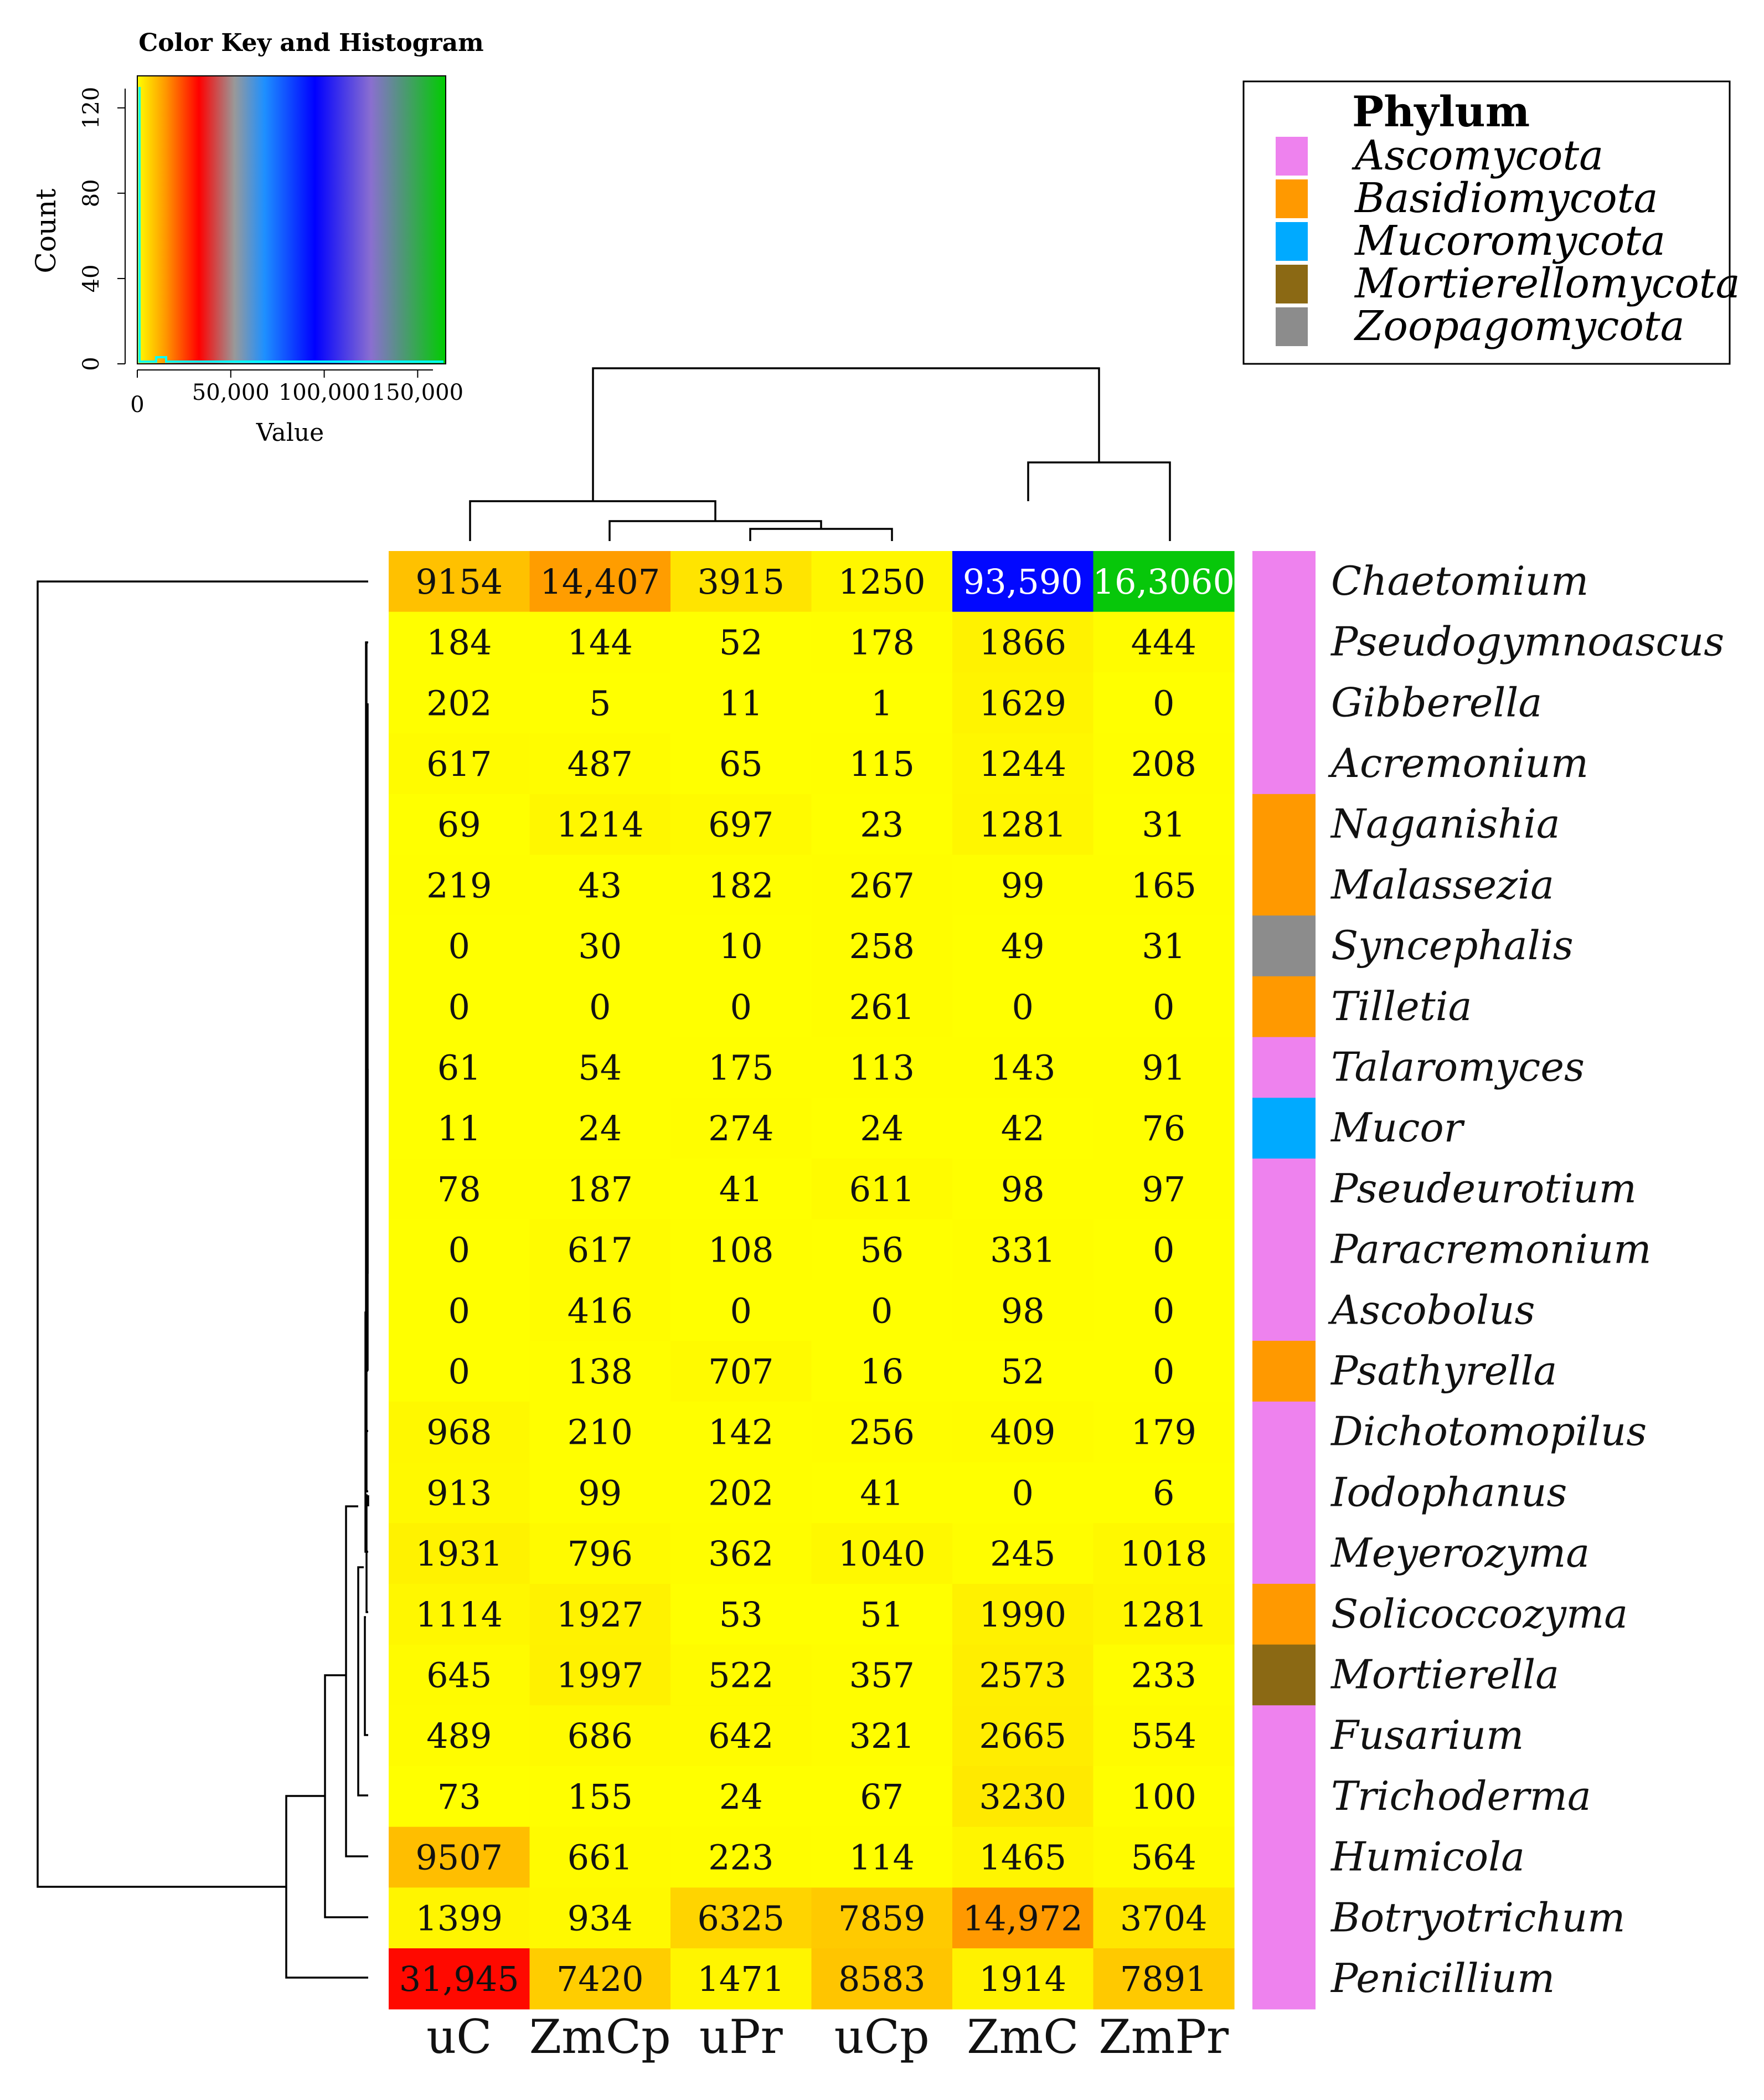 The width and height of the screenshot is (1764, 2100). I want to click on cell-value-label: 16,3060, so click(1164, 582).